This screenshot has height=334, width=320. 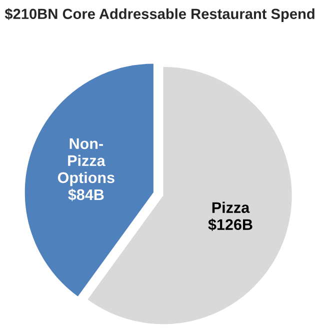 What do you see at coordinates (159, 15) in the screenshot?
I see `chart-title: $210BN Core Addressable Restaurant Spend` at bounding box center [159, 15].